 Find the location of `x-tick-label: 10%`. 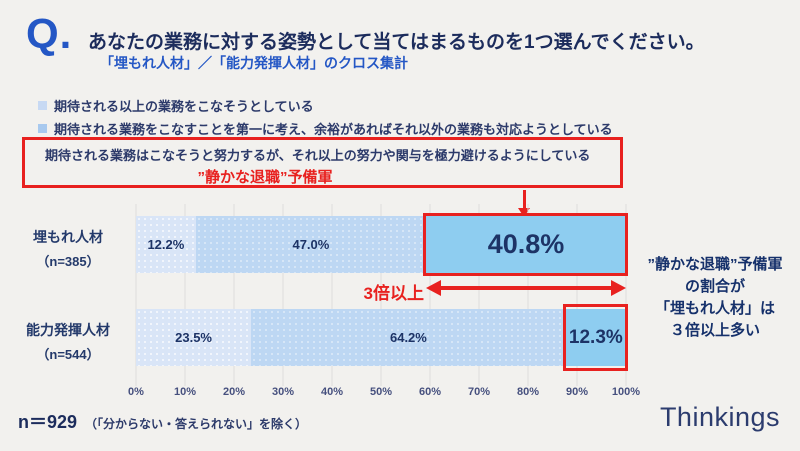

x-tick-label: 10% is located at coordinates (185, 392).